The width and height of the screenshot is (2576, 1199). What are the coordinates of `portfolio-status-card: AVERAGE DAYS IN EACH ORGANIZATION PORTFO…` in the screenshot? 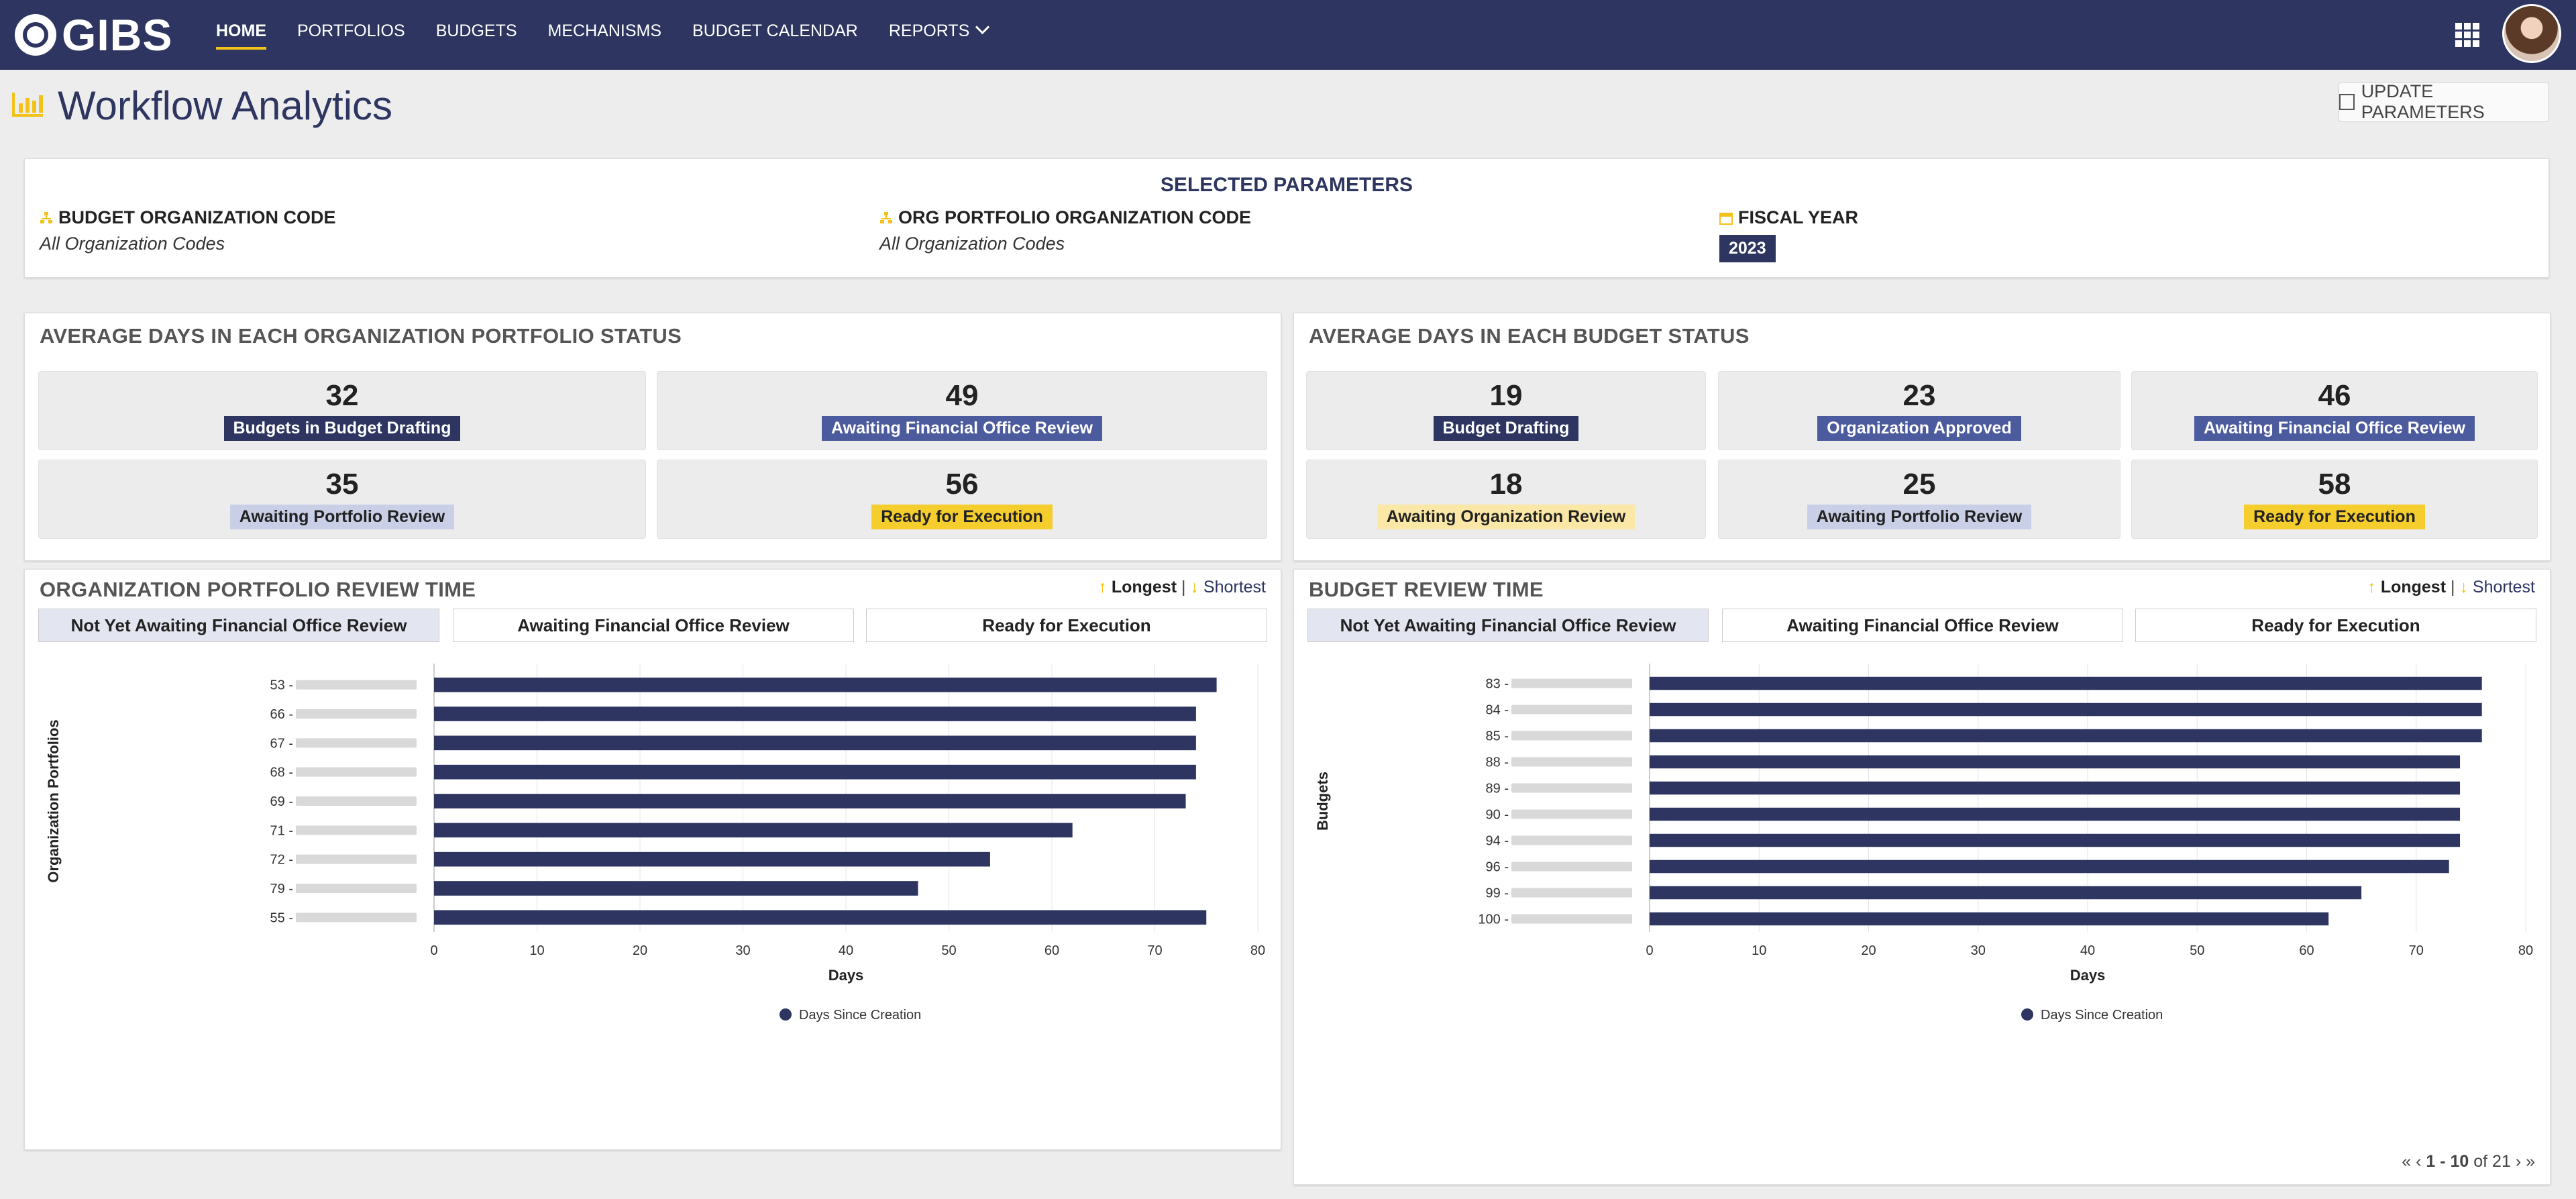 It's located at (652, 437).